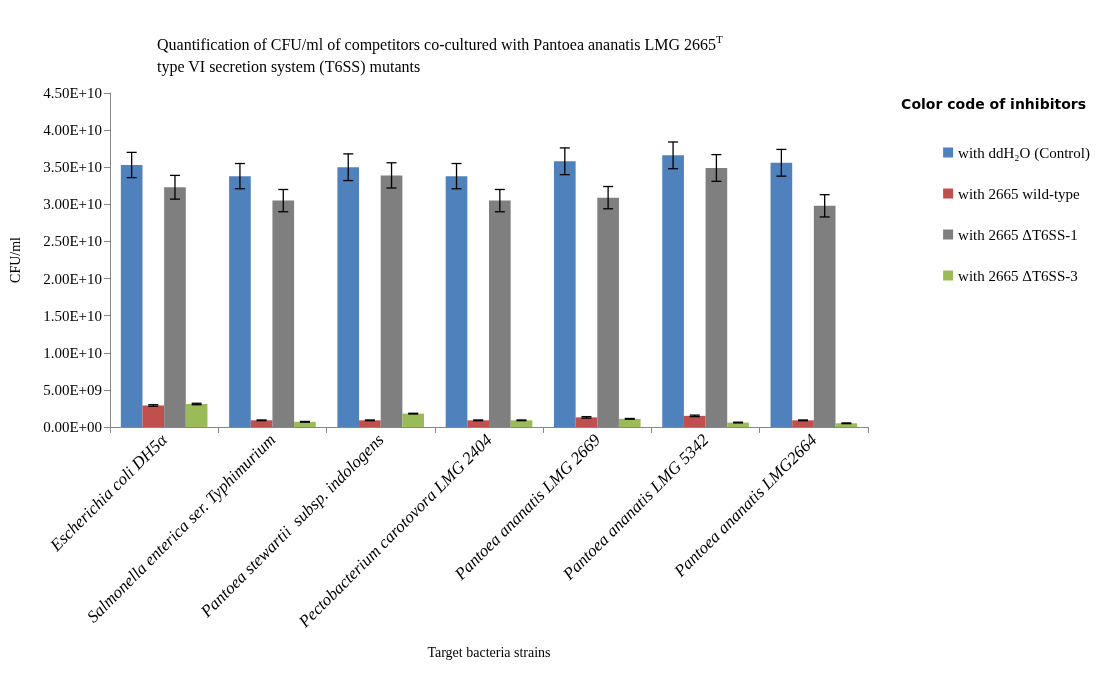 This screenshot has width=1103, height=688. I want to click on y-tick-label: 5.00E+09, so click(72, 389).